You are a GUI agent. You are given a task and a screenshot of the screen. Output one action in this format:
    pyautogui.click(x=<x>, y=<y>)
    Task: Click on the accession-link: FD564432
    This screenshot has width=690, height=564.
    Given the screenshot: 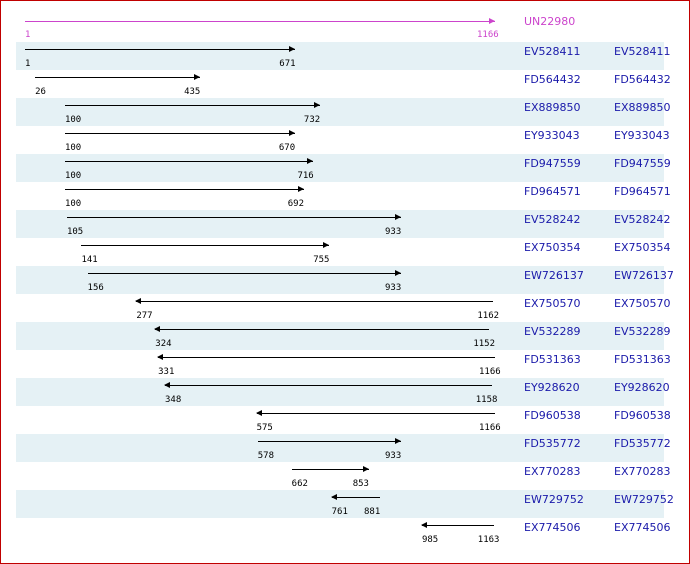 What is the action you would take?
    pyautogui.click(x=552, y=79)
    